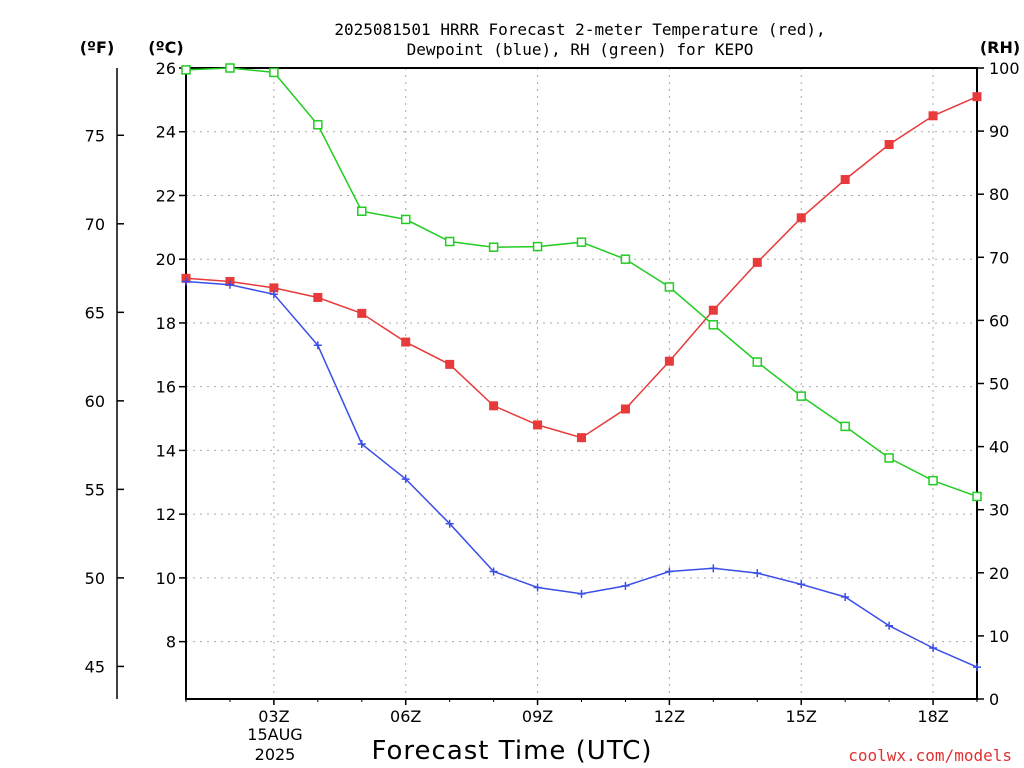 The width and height of the screenshot is (1024, 768). What do you see at coordinates (166, 132) in the screenshot?
I see `celsius-tick-label: 24` at bounding box center [166, 132].